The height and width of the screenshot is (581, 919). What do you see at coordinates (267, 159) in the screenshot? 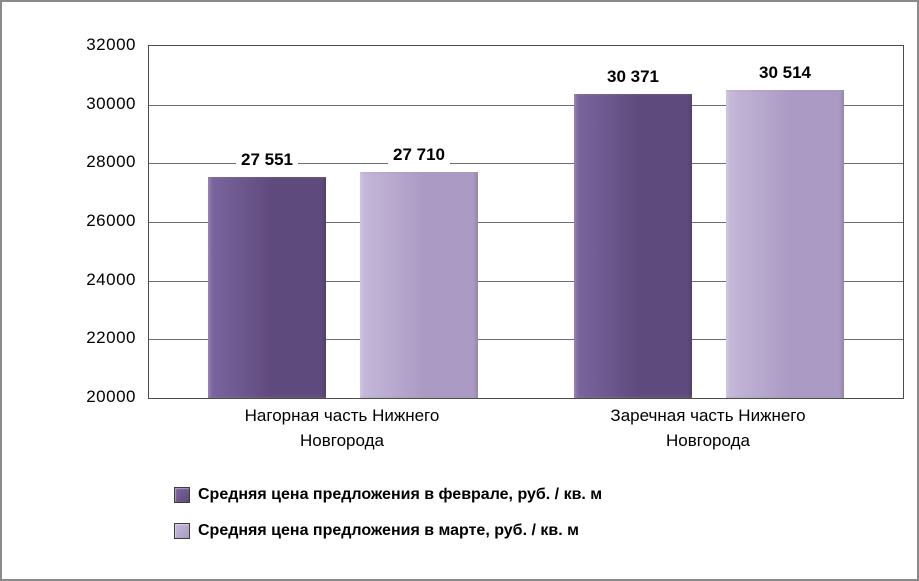
I see `bar-value-label: 27 551` at bounding box center [267, 159].